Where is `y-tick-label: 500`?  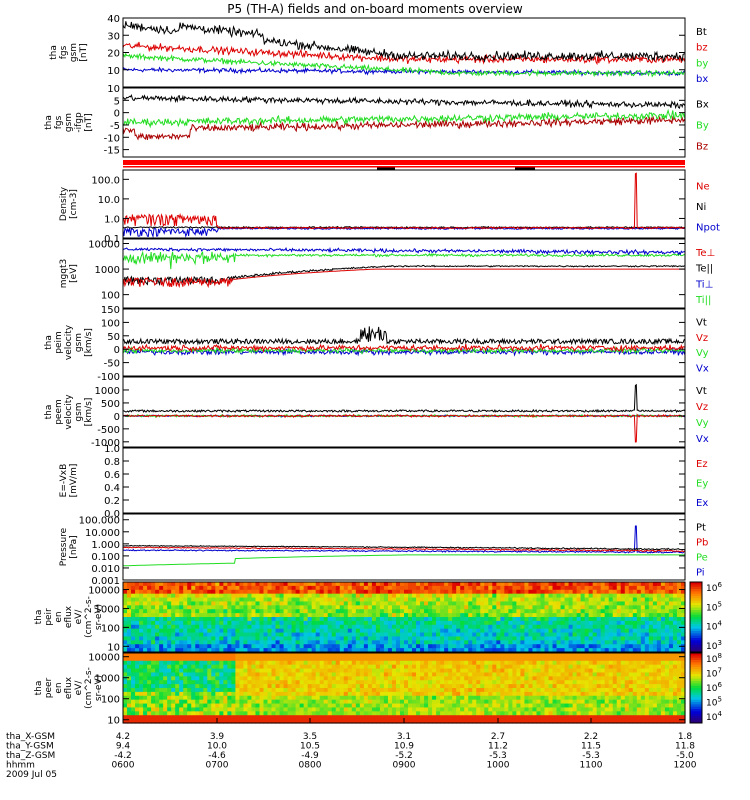 y-tick-label: 500 is located at coordinates (110, 404).